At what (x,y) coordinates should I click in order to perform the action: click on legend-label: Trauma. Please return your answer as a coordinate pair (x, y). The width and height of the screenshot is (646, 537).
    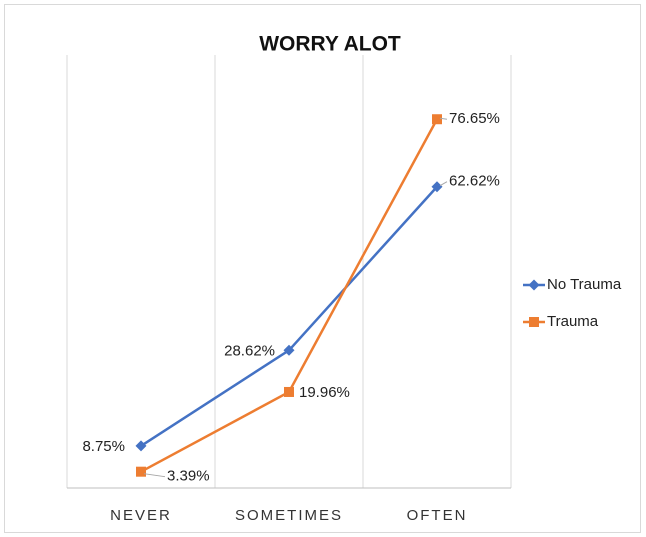
    Looking at the image, I should click on (573, 321).